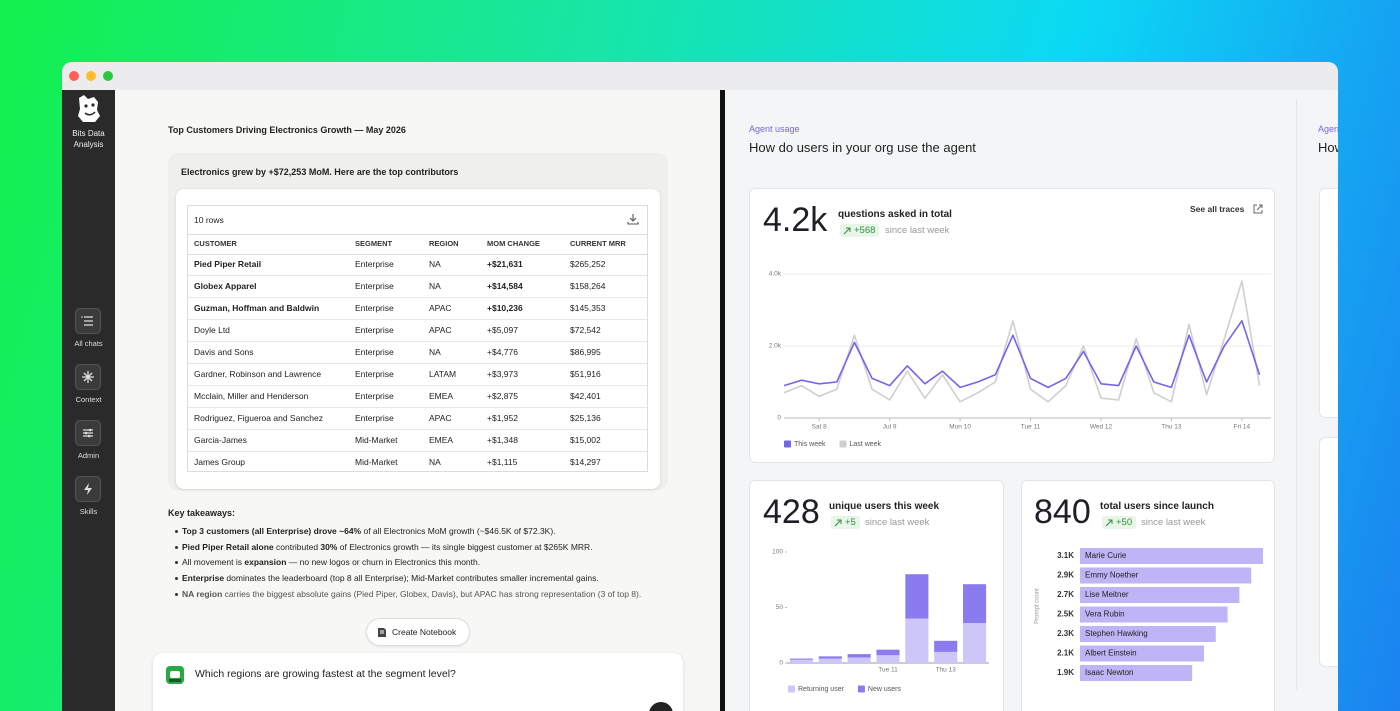 The image size is (1400, 711). What do you see at coordinates (220, 462) in the screenshot?
I see `table-cell: James Group` at bounding box center [220, 462].